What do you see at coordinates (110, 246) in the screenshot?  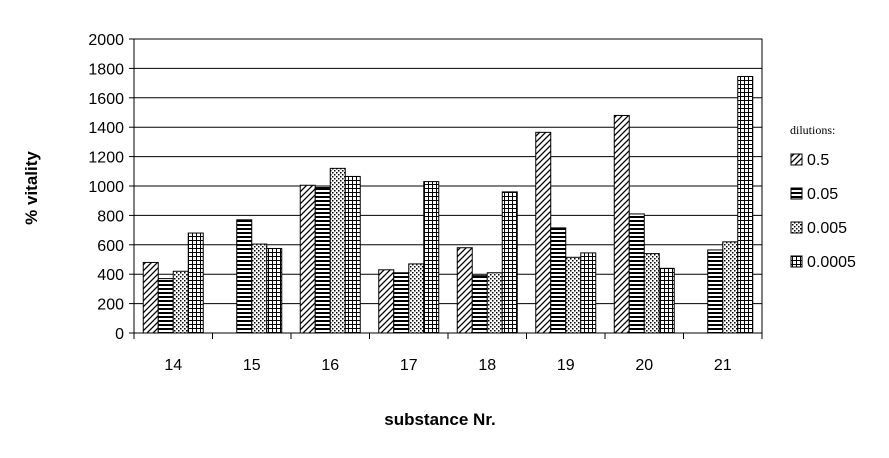 I see `y-tick-label: 600` at bounding box center [110, 246].